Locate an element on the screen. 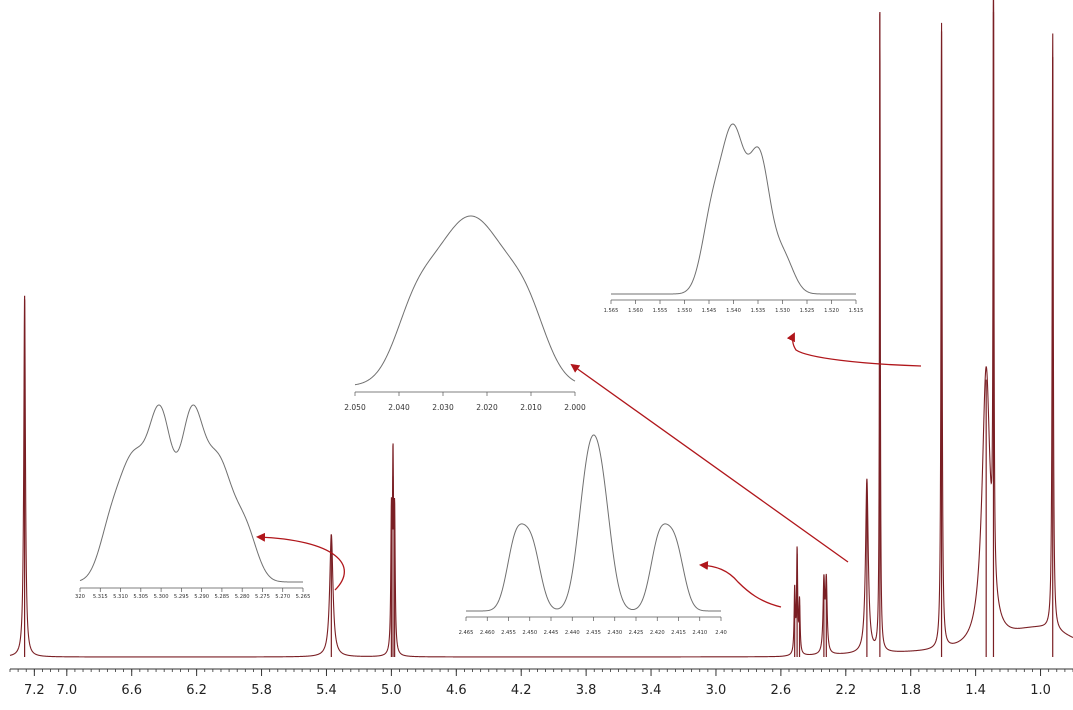  inset-tick-label: 5.265 is located at coordinates (303, 597).